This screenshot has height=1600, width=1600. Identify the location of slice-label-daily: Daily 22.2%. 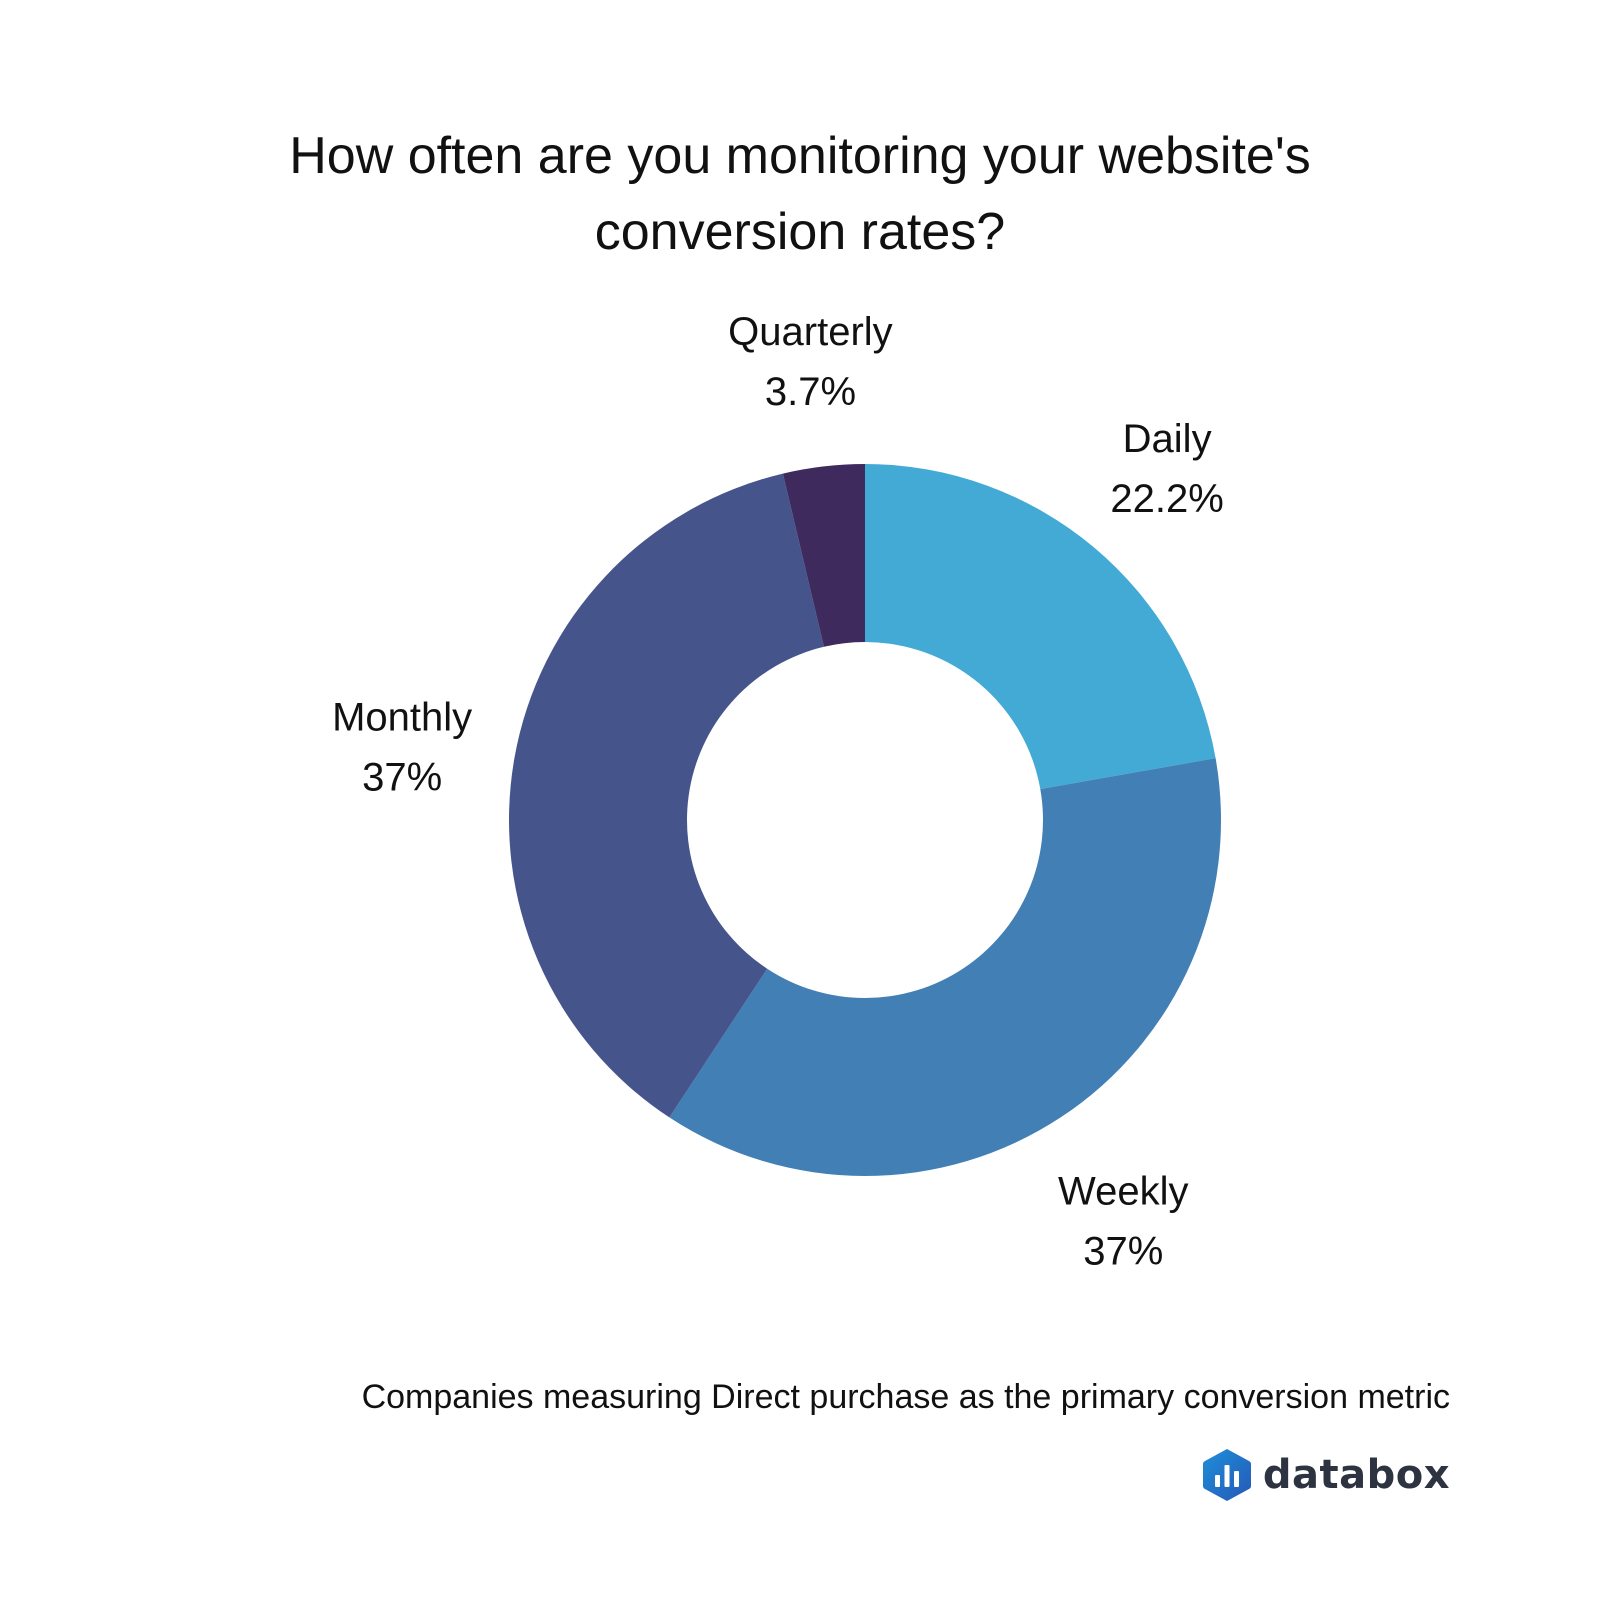
(1166, 469).